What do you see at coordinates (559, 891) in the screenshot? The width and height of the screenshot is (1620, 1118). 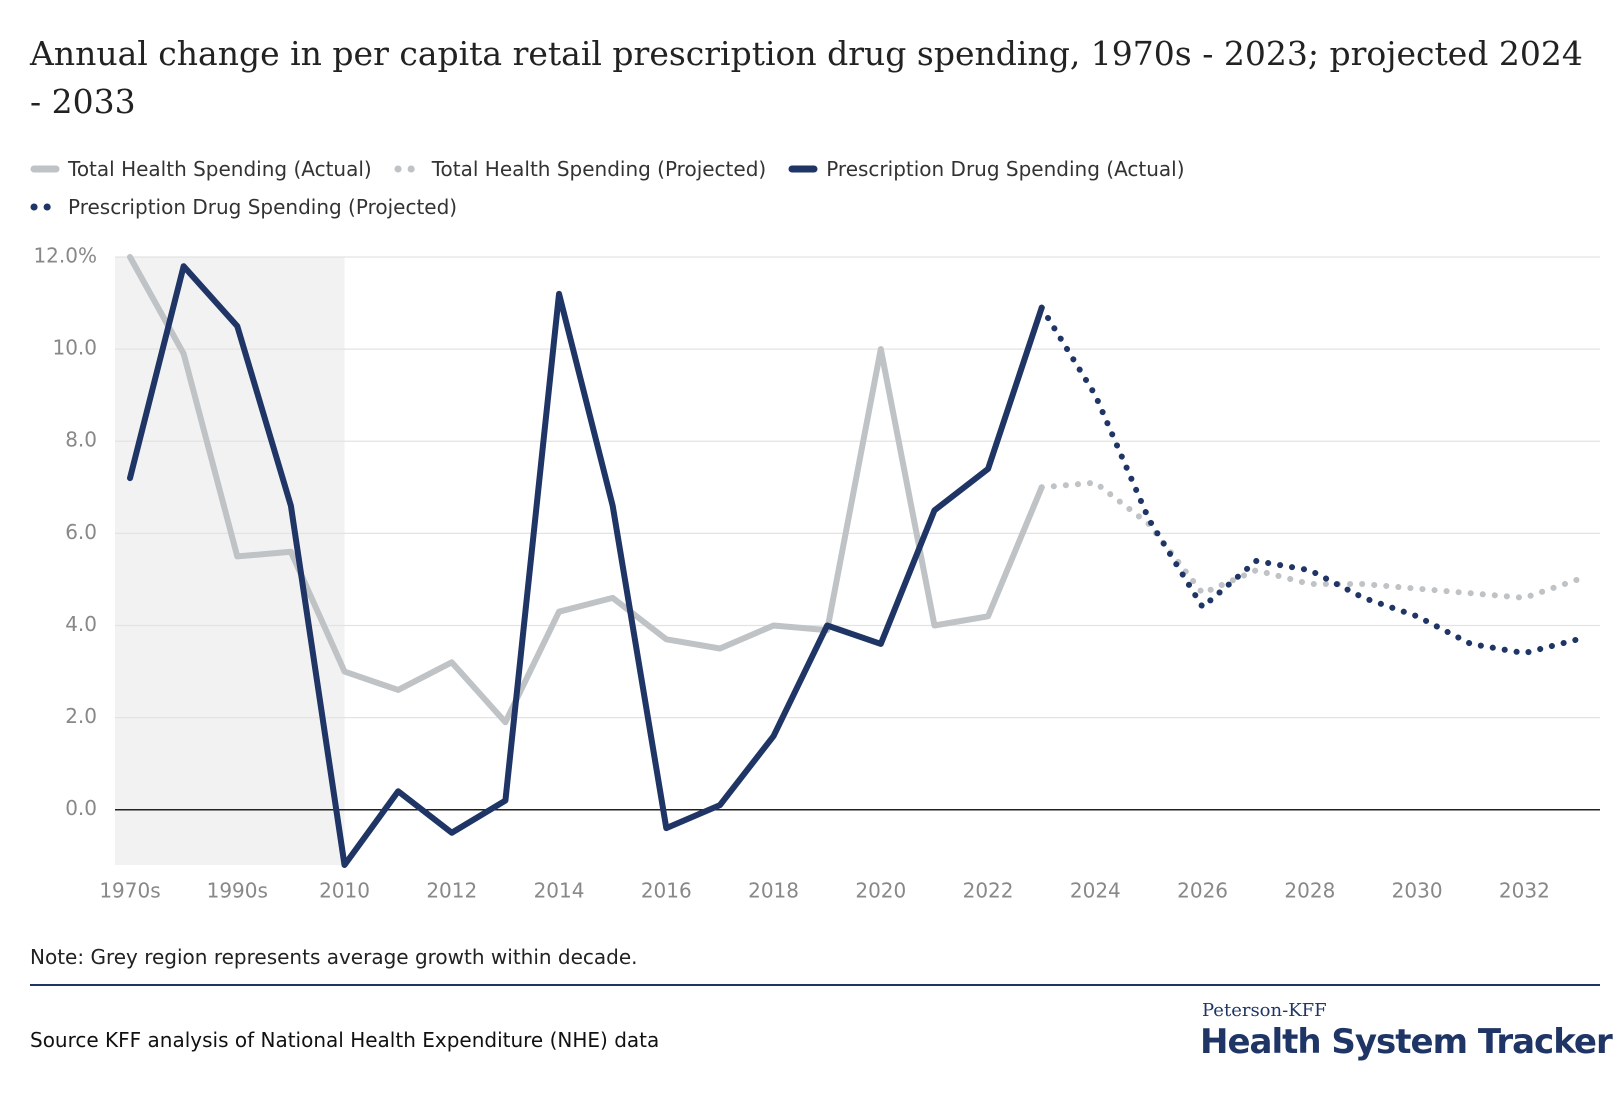 I see `x-tick-label: 2014` at bounding box center [559, 891].